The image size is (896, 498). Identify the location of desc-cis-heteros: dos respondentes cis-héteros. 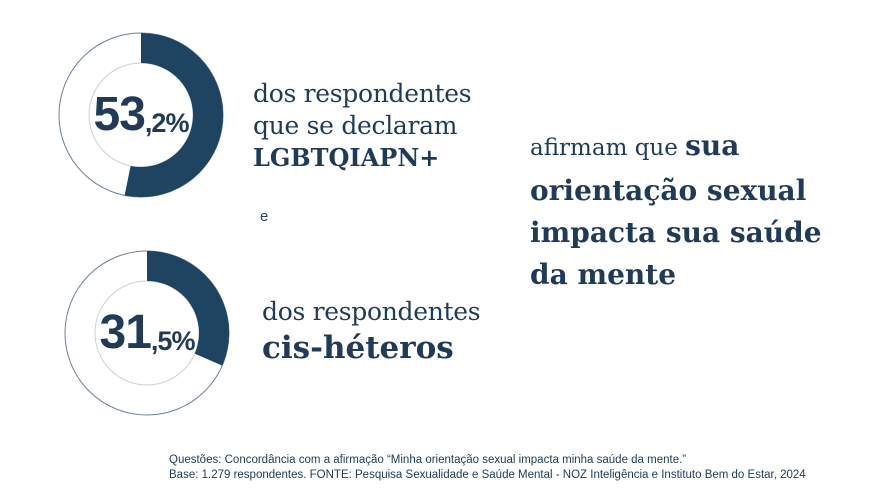
(371, 332).